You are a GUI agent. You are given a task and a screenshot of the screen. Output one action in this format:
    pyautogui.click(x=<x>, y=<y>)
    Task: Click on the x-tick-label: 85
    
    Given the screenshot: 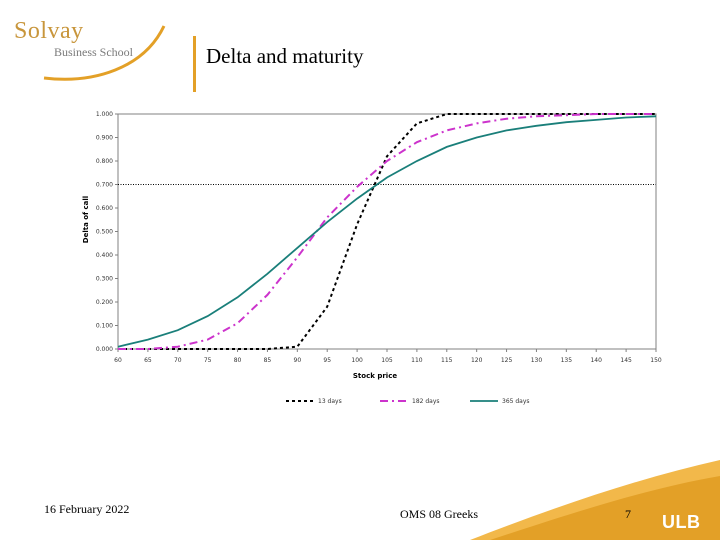 What is the action you would take?
    pyautogui.click(x=268, y=360)
    